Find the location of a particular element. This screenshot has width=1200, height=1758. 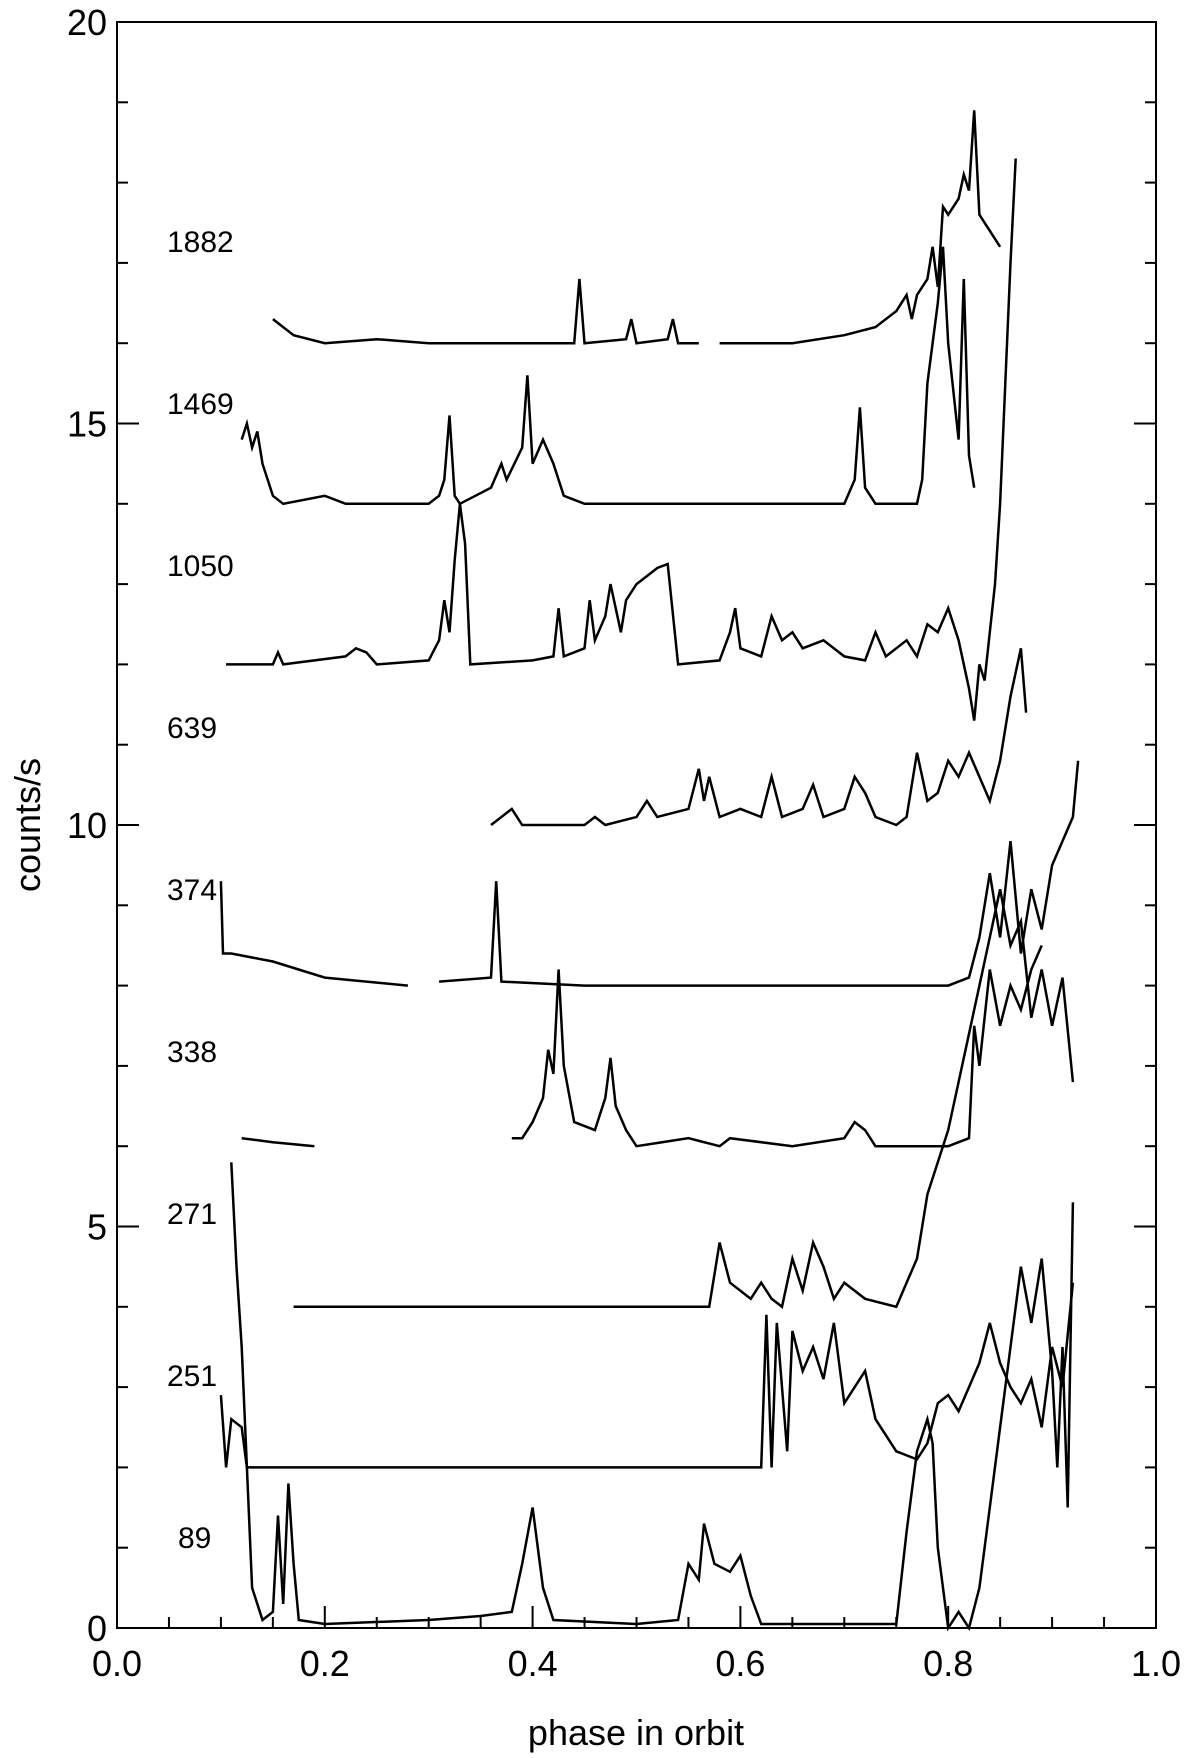

x-tick-label: 0.4 is located at coordinates (533, 1663).